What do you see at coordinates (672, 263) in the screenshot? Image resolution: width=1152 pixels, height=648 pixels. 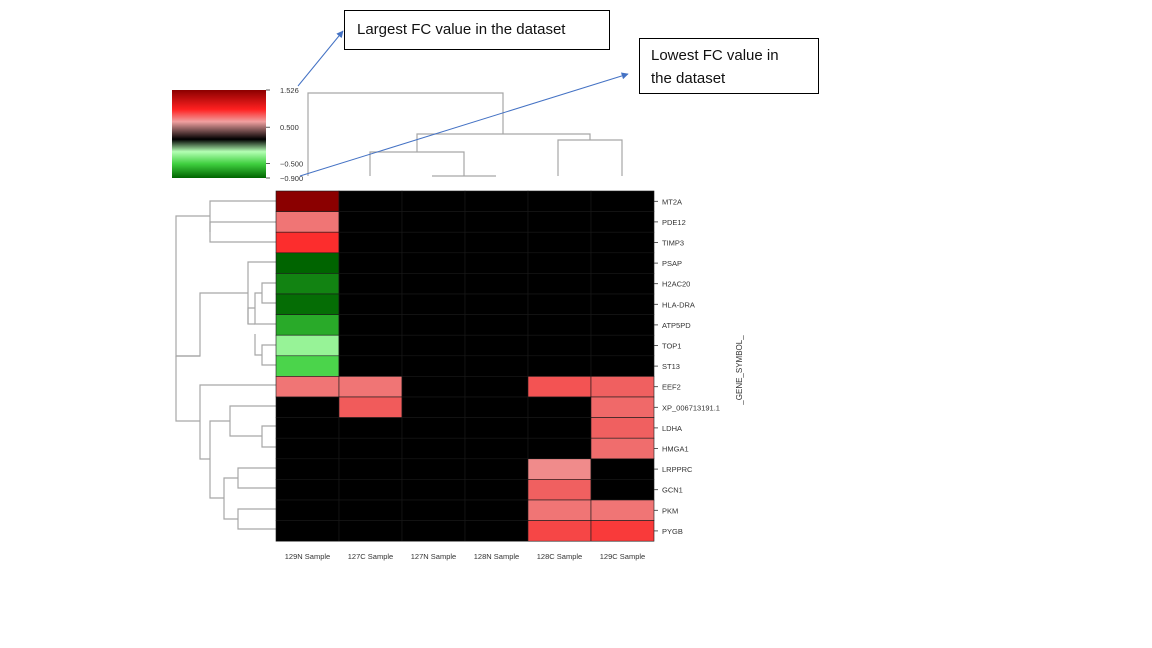 I see `row-label: PSAP` at bounding box center [672, 263].